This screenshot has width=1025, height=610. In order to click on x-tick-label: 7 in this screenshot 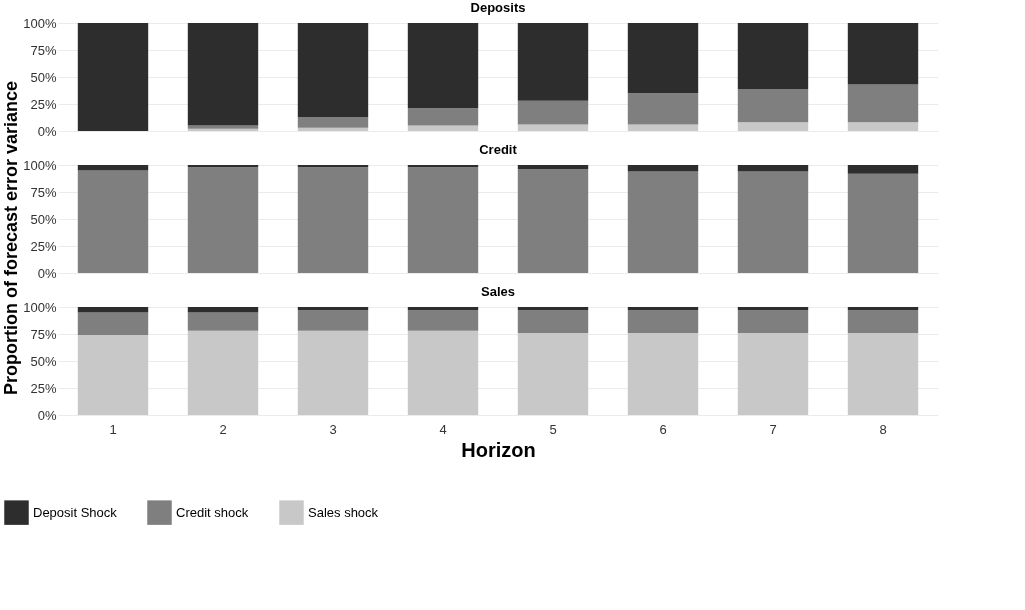, I will do `click(773, 429)`.